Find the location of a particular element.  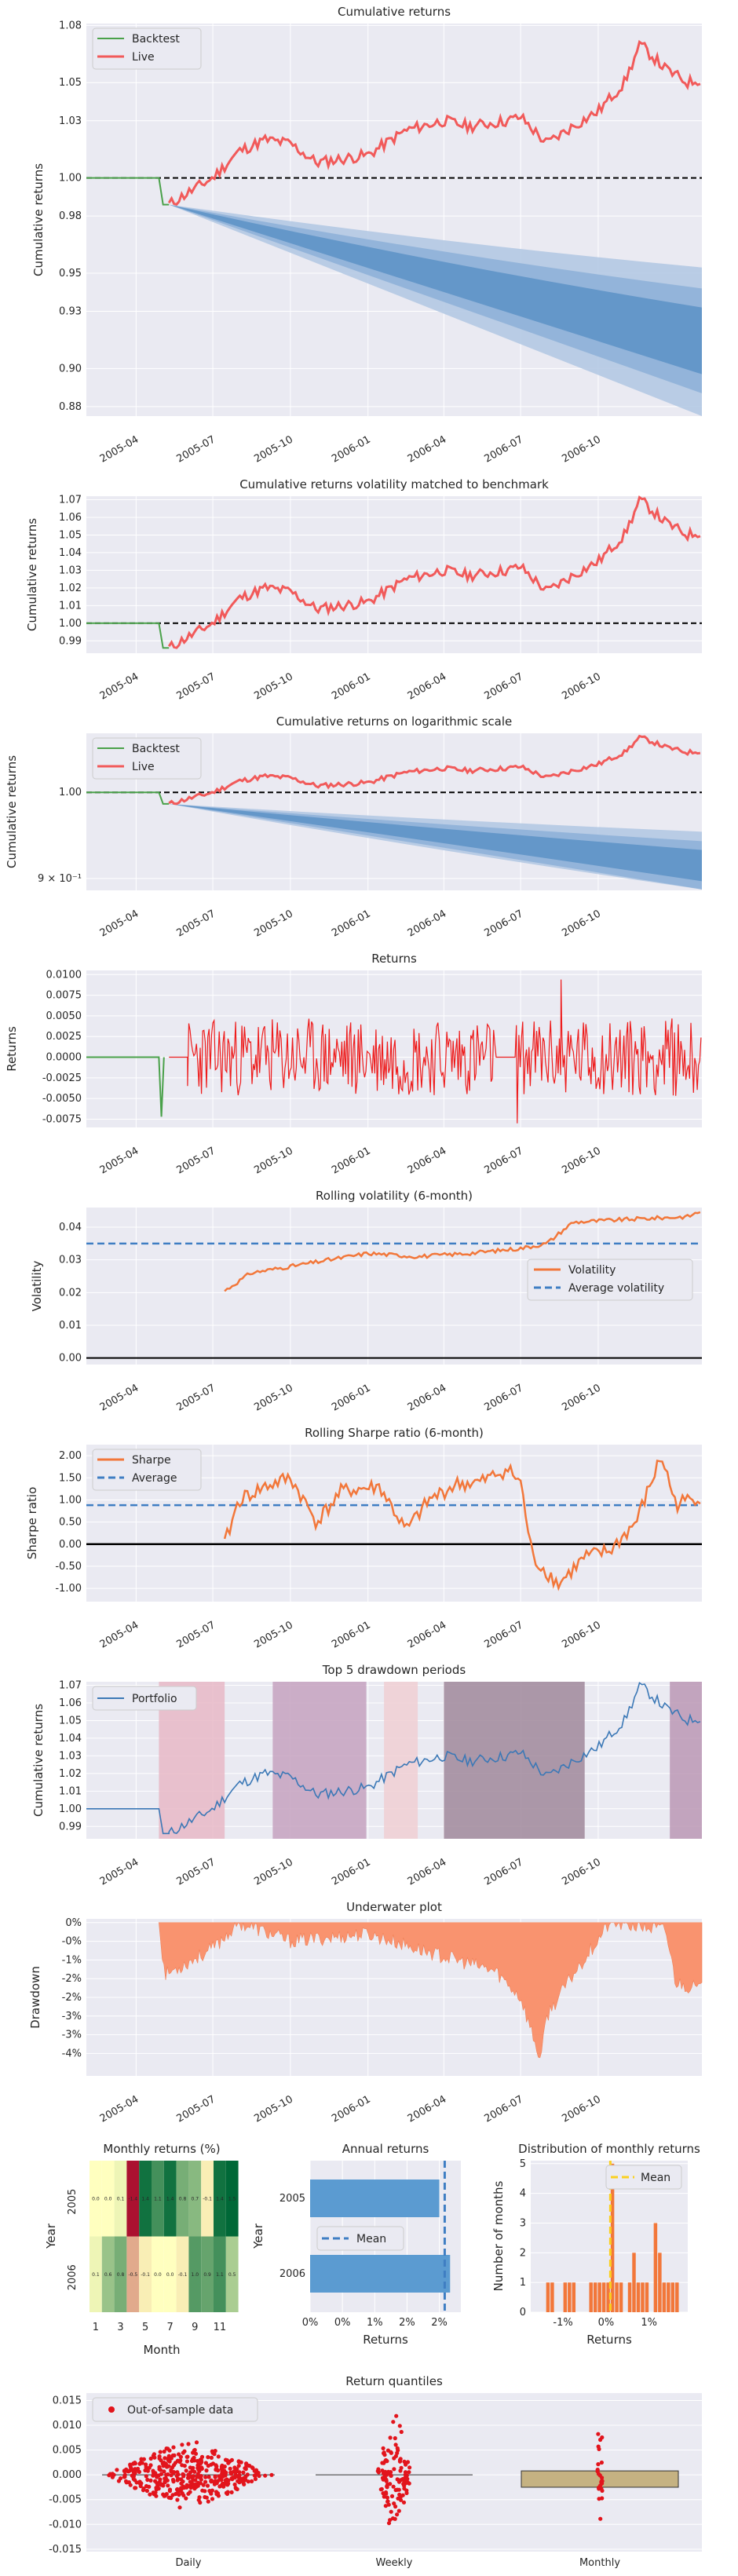

legend: Mean is located at coordinates (643, 2177).